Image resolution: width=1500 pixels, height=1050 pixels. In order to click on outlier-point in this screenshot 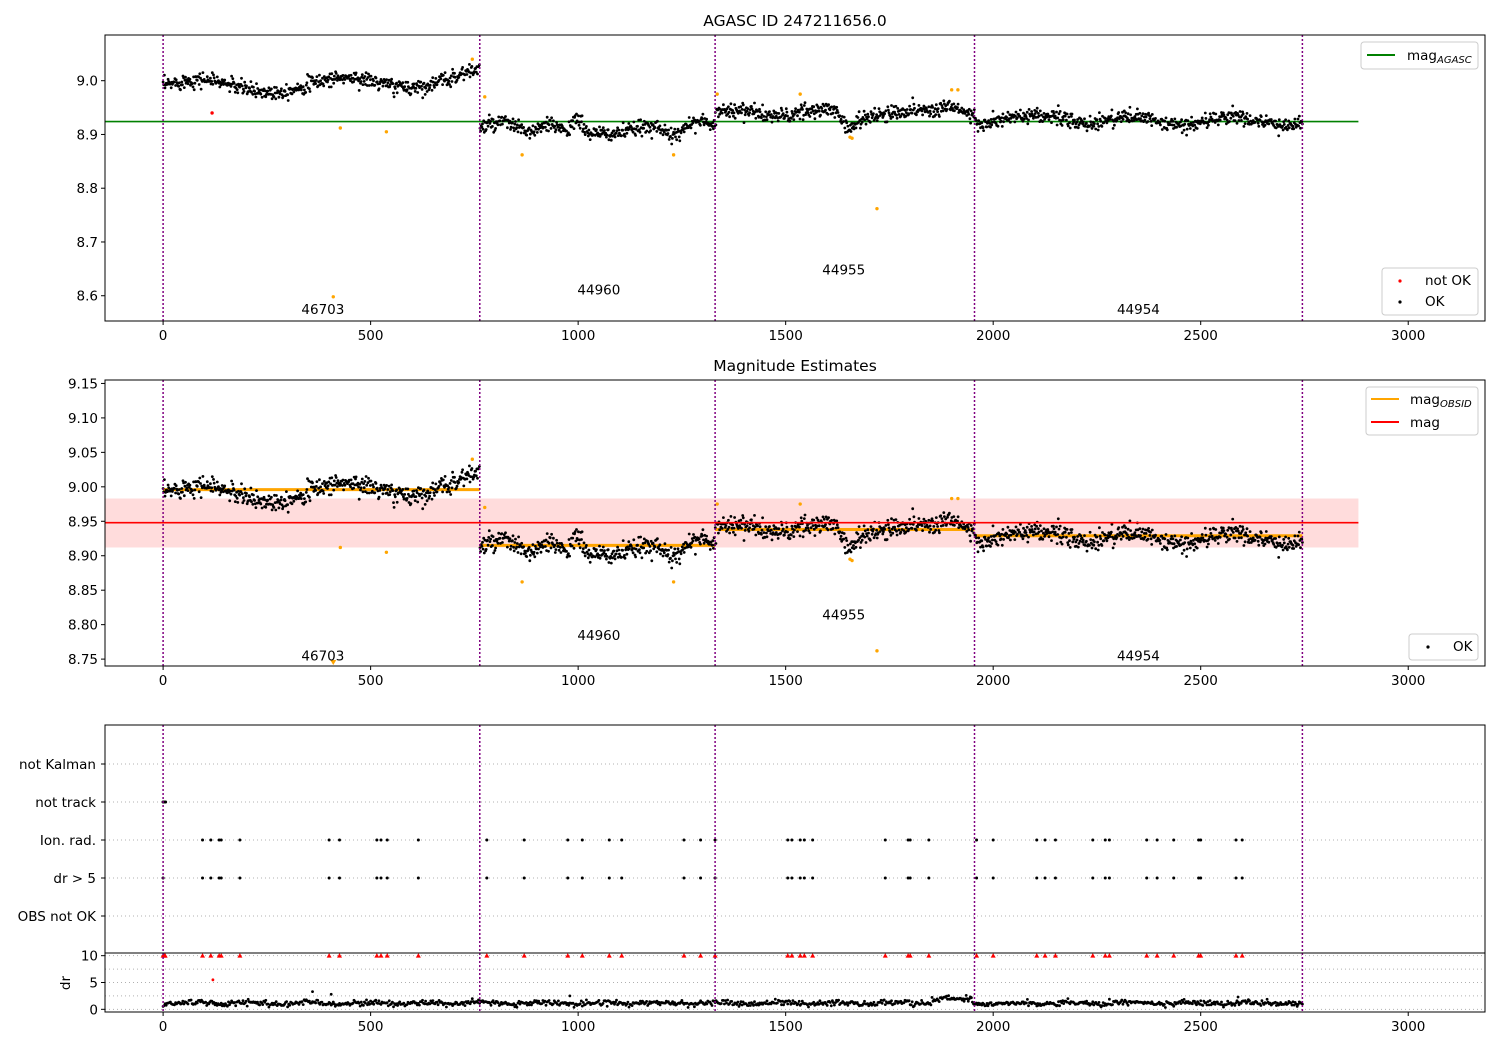, I will do `click(333, 297)`.